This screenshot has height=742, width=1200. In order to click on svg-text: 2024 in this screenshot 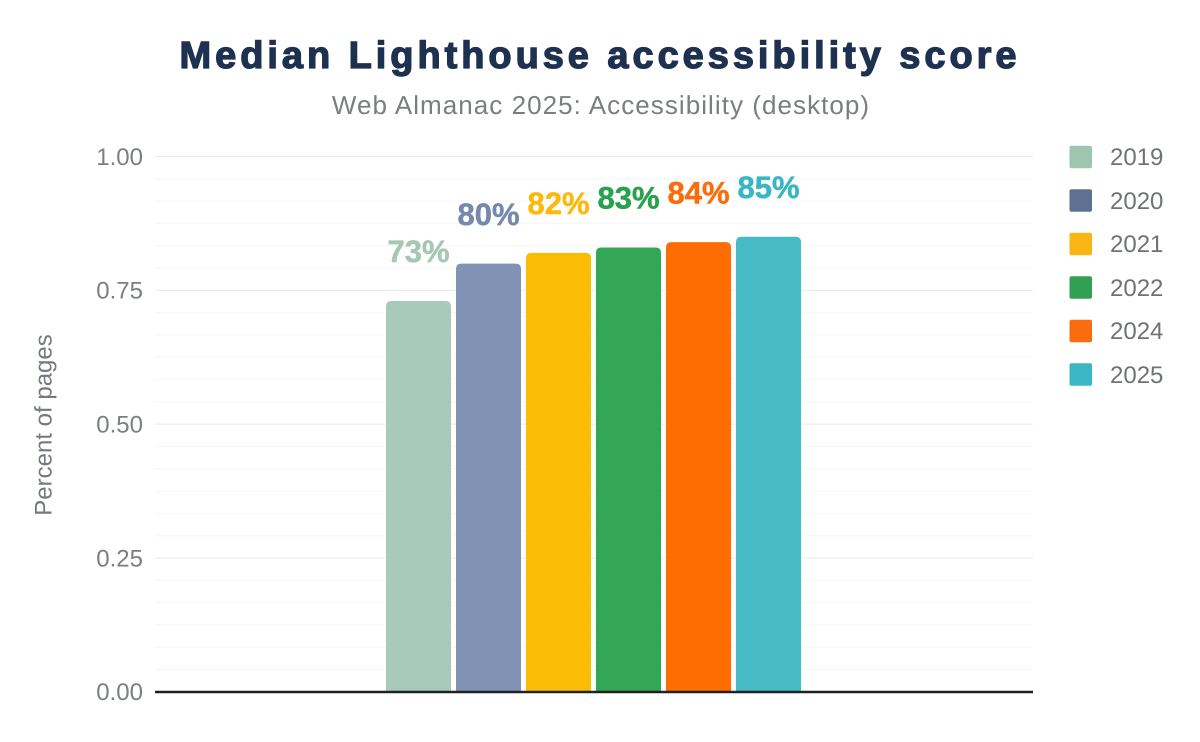, I will do `click(1136, 331)`.